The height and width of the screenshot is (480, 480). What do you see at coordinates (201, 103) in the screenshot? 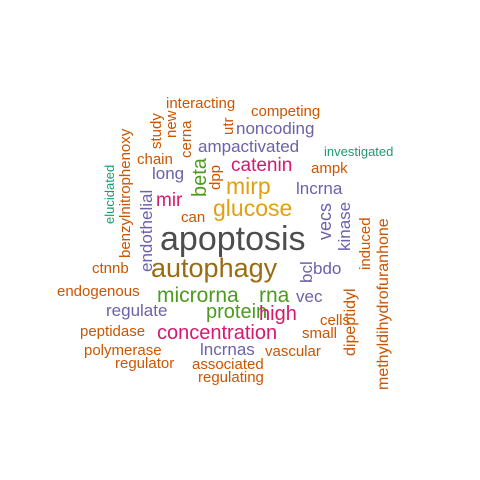
I see `word-interacting: interacting` at bounding box center [201, 103].